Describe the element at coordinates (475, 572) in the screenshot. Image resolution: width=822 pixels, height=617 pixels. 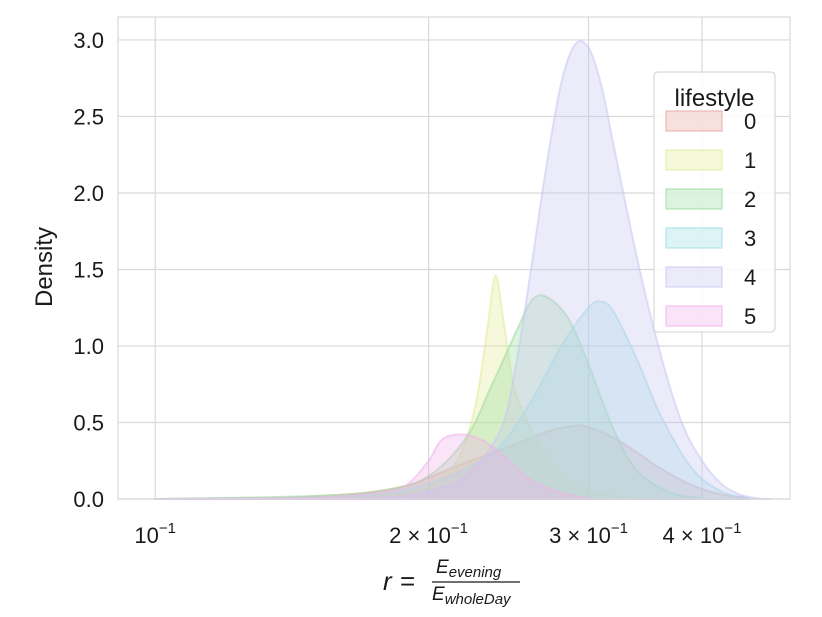
I see `x-label-numerator-subscript: evening` at that location.